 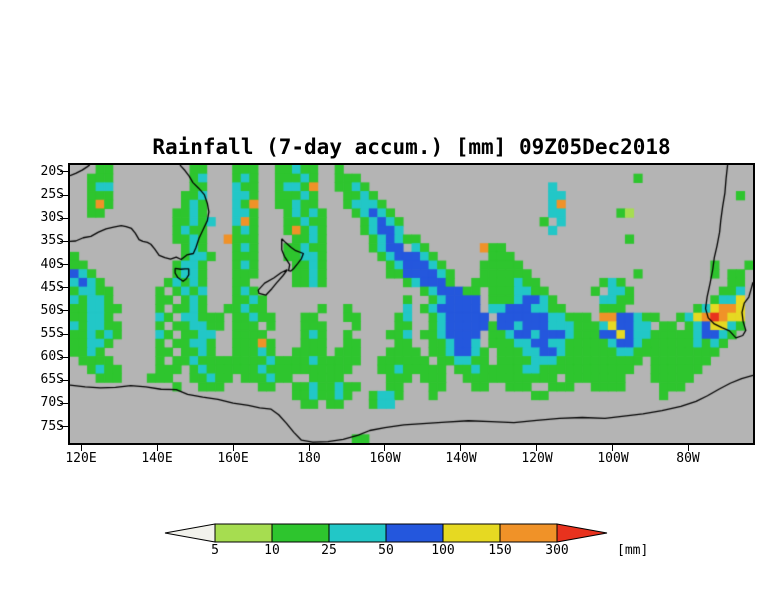 What do you see at coordinates (52, 333) in the screenshot?
I see `lat-tick-label: 55S` at bounding box center [52, 333].